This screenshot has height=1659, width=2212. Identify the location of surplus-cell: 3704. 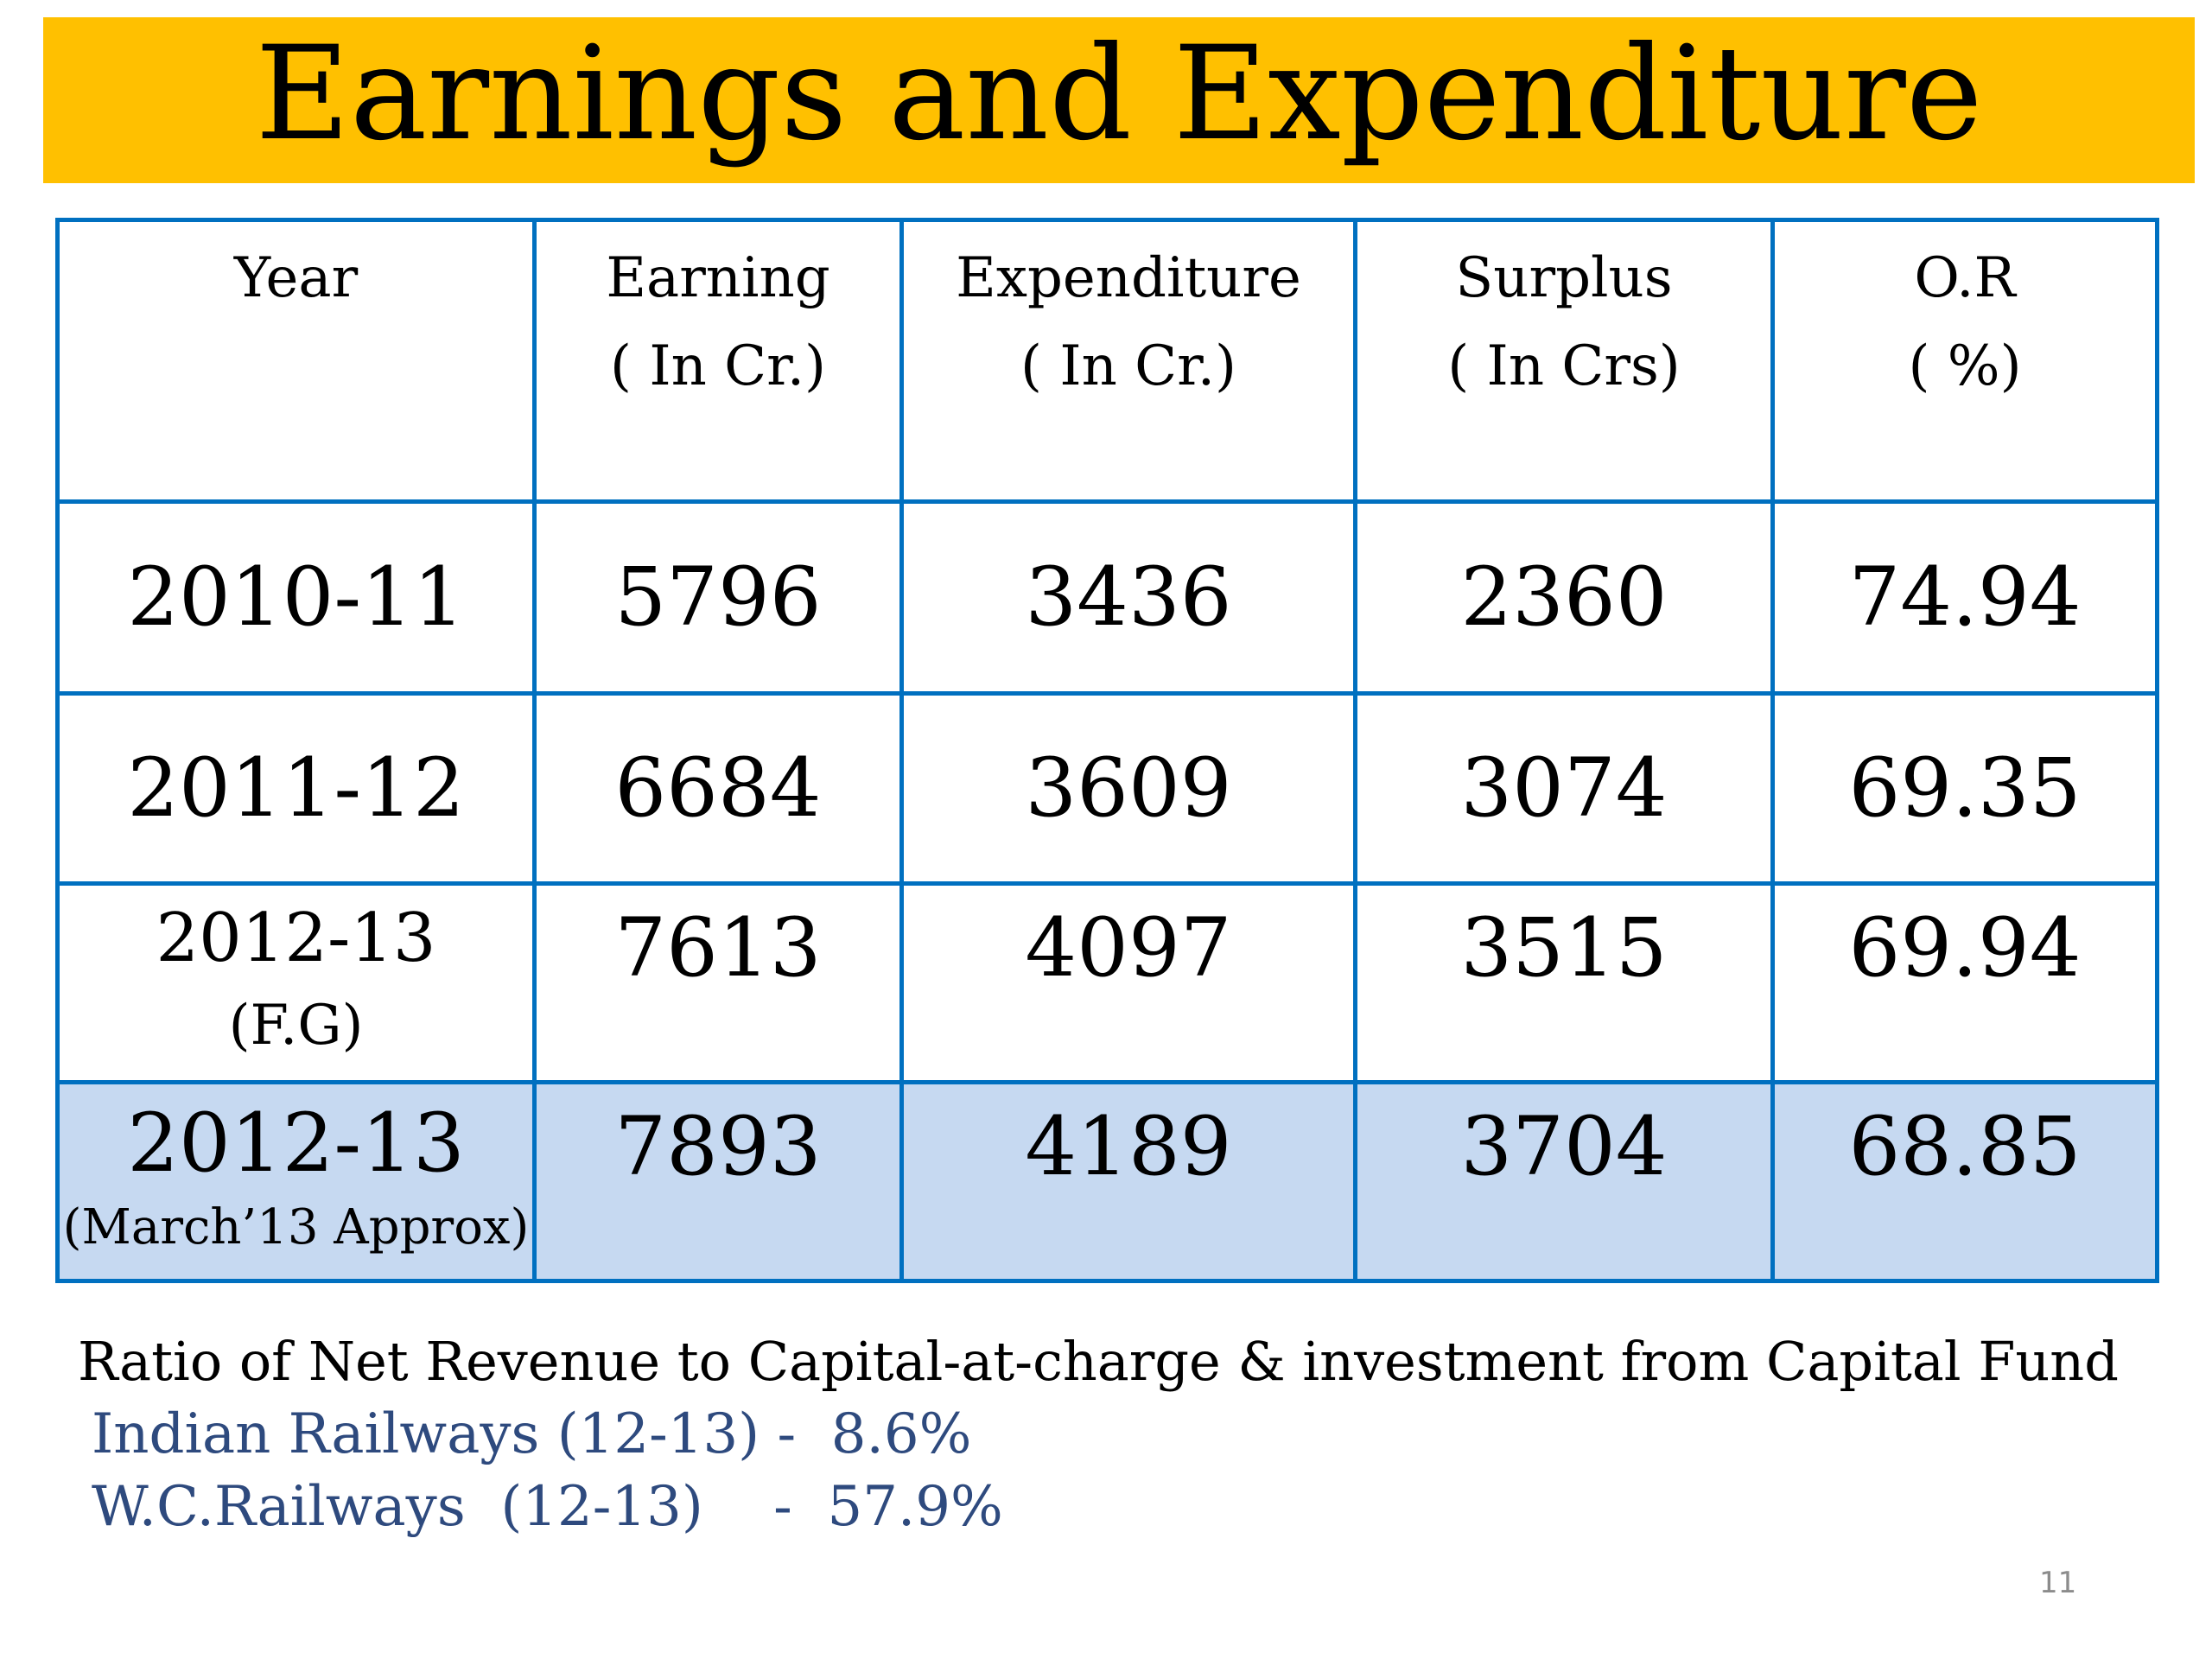
(1564, 1181).